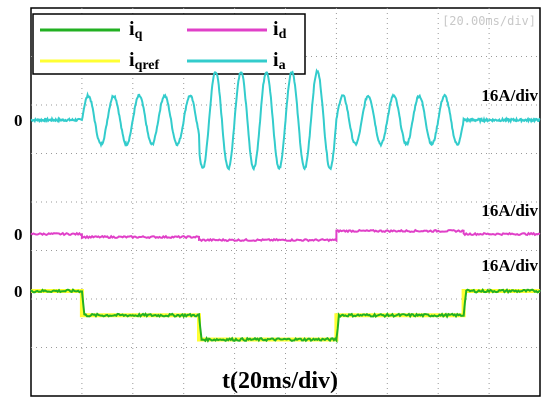 The width and height of the screenshot is (550, 408). I want to click on x-axis-label: t(20ms/div), so click(280, 381).